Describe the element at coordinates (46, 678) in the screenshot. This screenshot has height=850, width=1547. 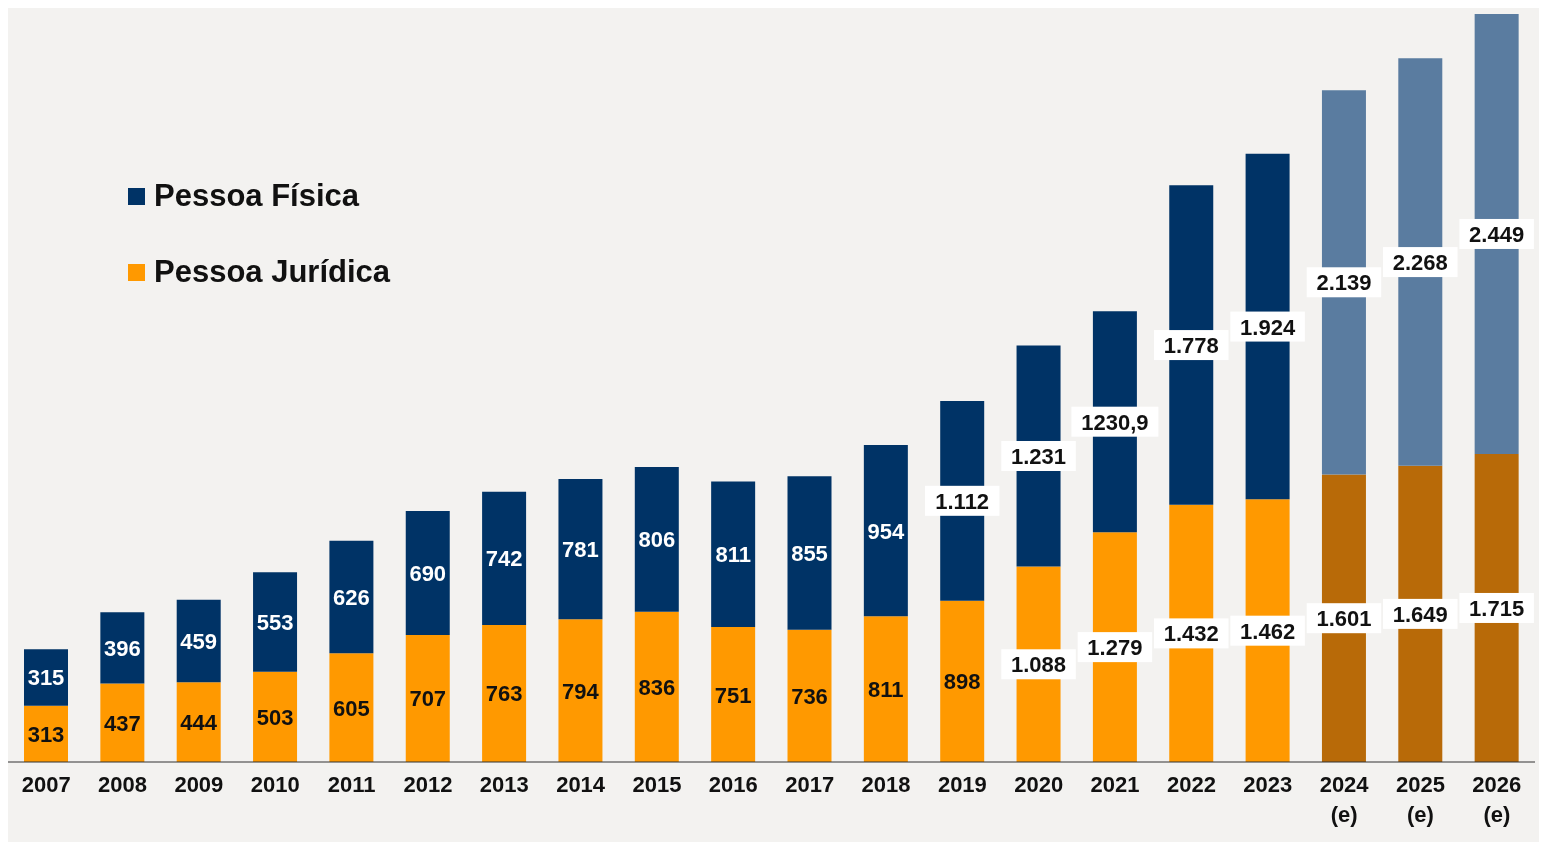
I see `data-label: 315` at that location.